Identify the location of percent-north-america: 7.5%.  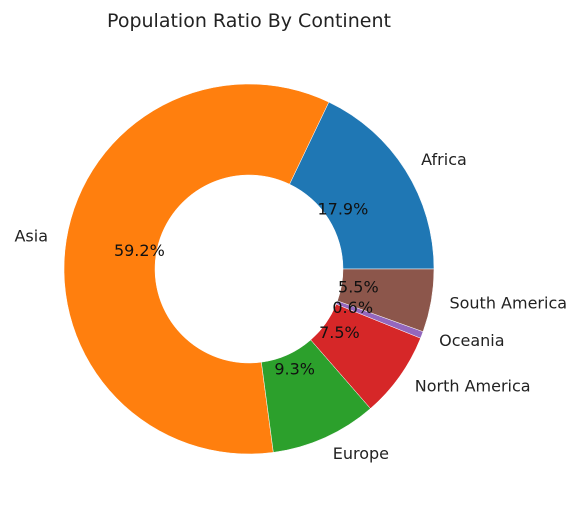
(339, 332).